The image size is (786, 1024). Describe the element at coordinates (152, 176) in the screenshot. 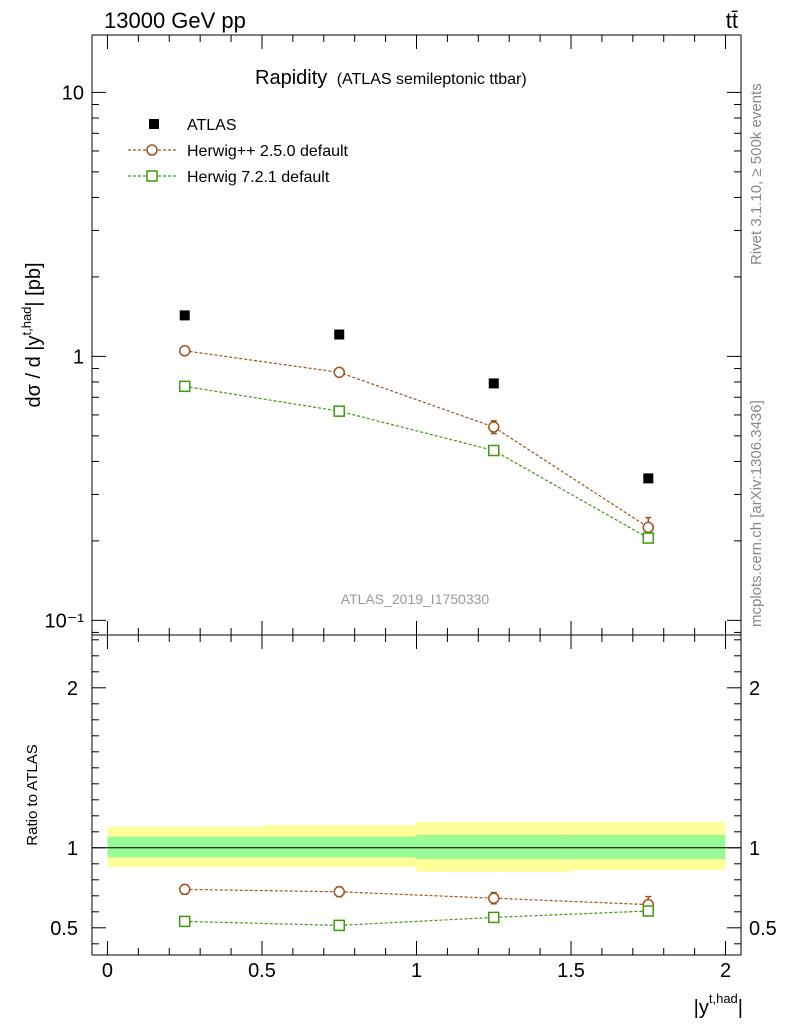

I see `legend-marker-herwig-new` at that location.